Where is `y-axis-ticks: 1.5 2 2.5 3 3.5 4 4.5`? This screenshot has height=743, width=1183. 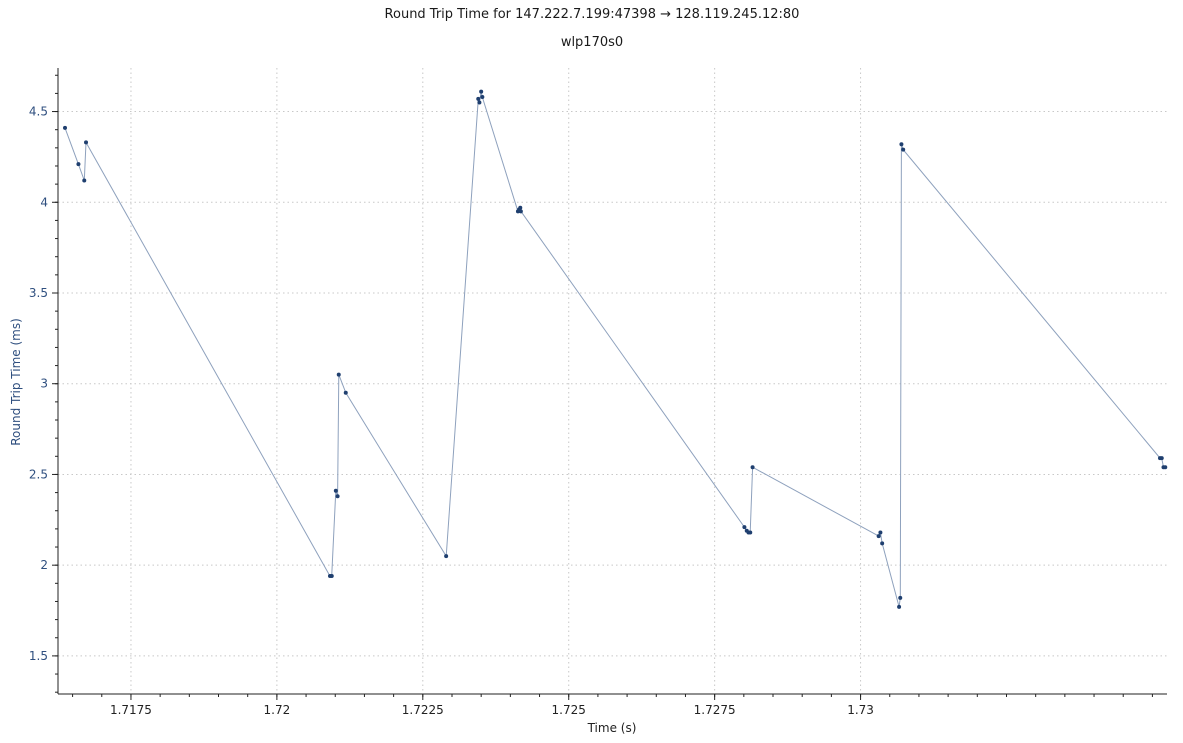 y-axis-ticks: 1.5 2 2.5 3 3.5 4 4.5 is located at coordinates (43, 383).